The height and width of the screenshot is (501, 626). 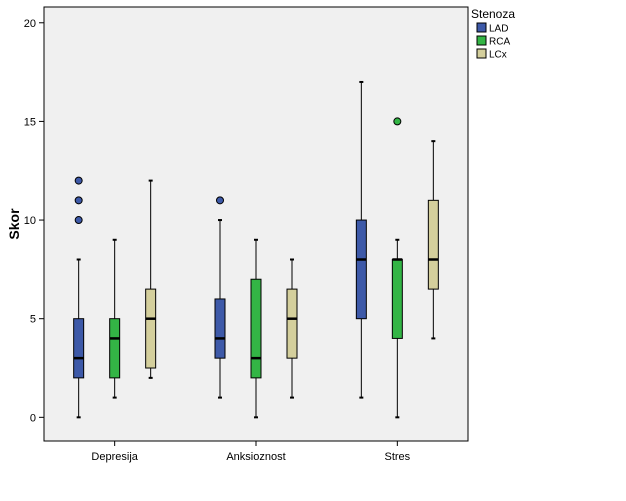 What do you see at coordinates (30, 122) in the screenshot?
I see `y-tick-label: 15` at bounding box center [30, 122].